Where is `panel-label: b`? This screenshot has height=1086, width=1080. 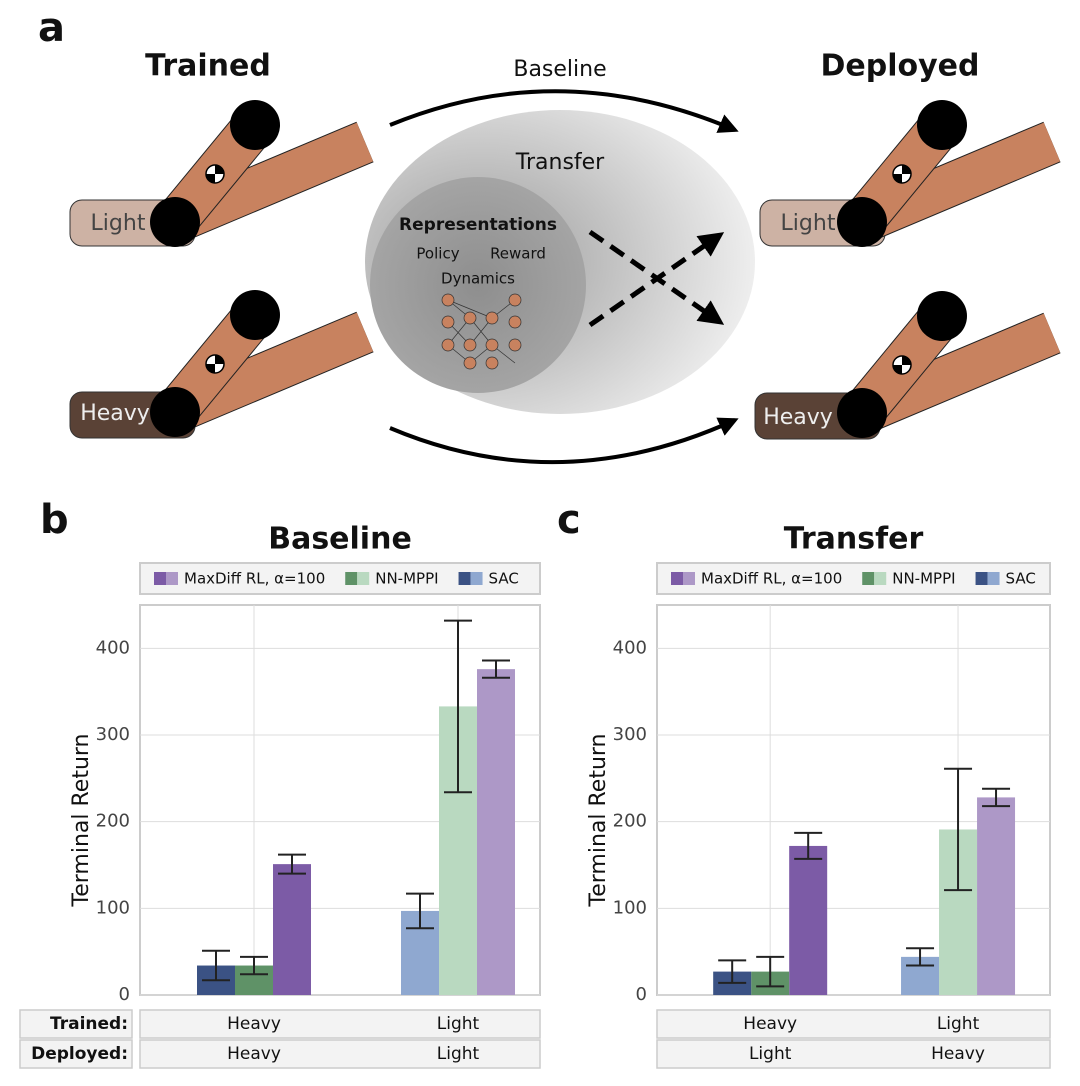 panel-label: b is located at coordinates (54, 520).